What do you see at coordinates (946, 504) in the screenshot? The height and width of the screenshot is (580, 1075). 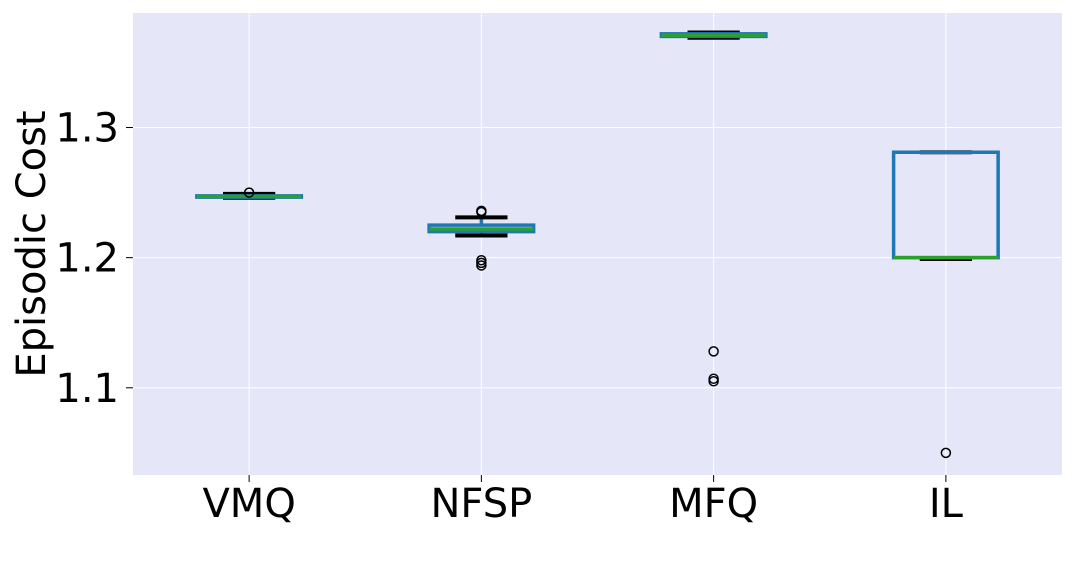 I see `x-tick-label: IL` at bounding box center [946, 504].